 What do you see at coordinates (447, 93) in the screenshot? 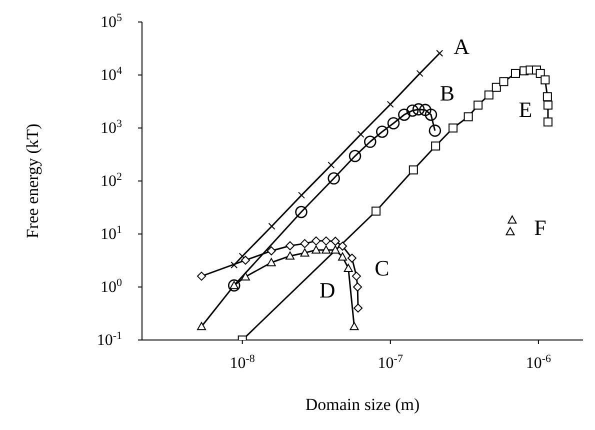
I see `series-label: B` at bounding box center [447, 93].